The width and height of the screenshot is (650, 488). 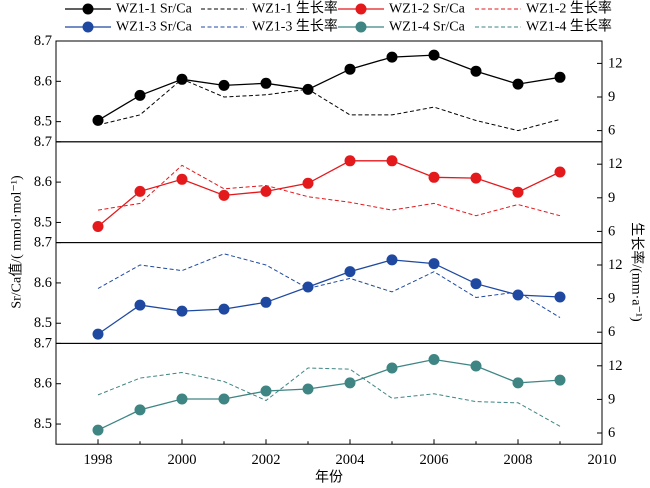 I want to click on legend-item-wz1-2-growth-rate: WZ1-2 生长率, so click(x=543, y=8).